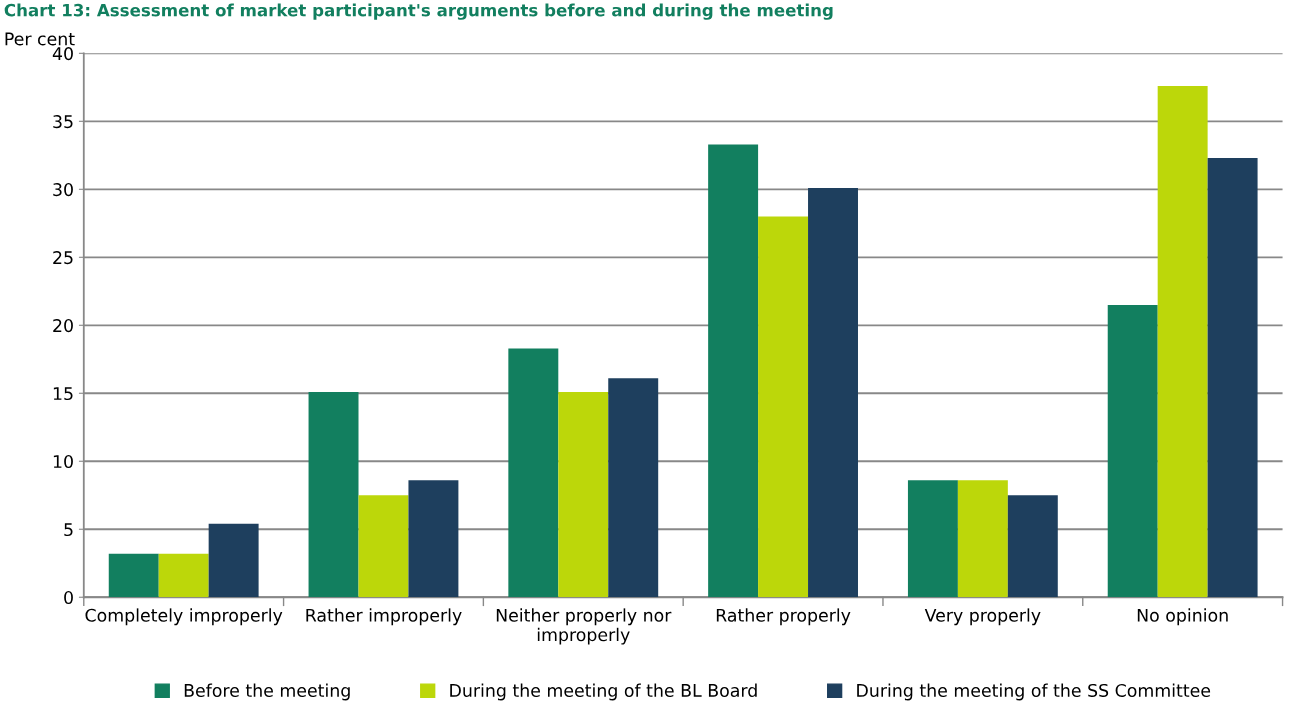 The image size is (1289, 711). What do you see at coordinates (63, 258) in the screenshot?
I see `y-tick-label: 25` at bounding box center [63, 258].